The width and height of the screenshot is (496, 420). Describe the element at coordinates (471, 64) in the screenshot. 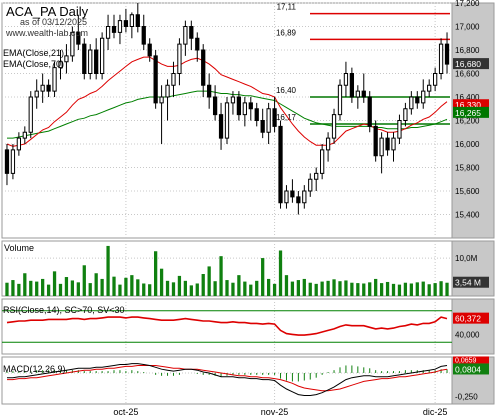

I see `price-value-tag` at that location.